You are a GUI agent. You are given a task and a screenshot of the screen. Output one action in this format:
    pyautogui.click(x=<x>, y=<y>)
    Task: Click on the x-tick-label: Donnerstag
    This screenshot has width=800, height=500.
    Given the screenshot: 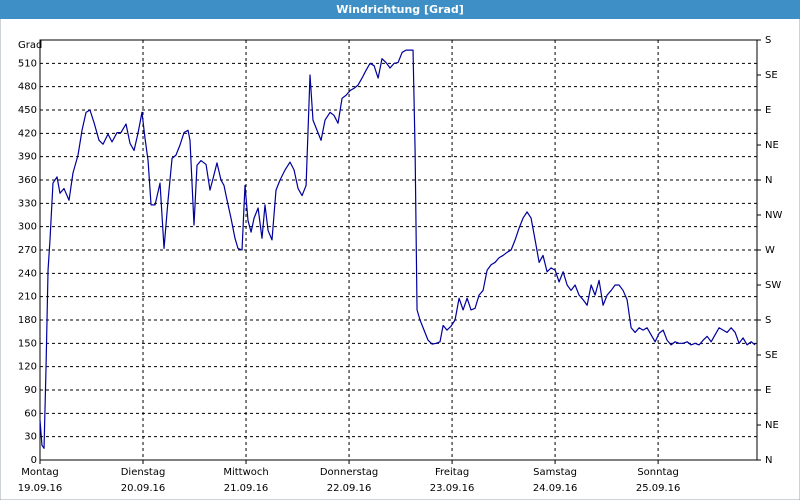 What is the action you would take?
    pyautogui.click(x=349, y=472)
    